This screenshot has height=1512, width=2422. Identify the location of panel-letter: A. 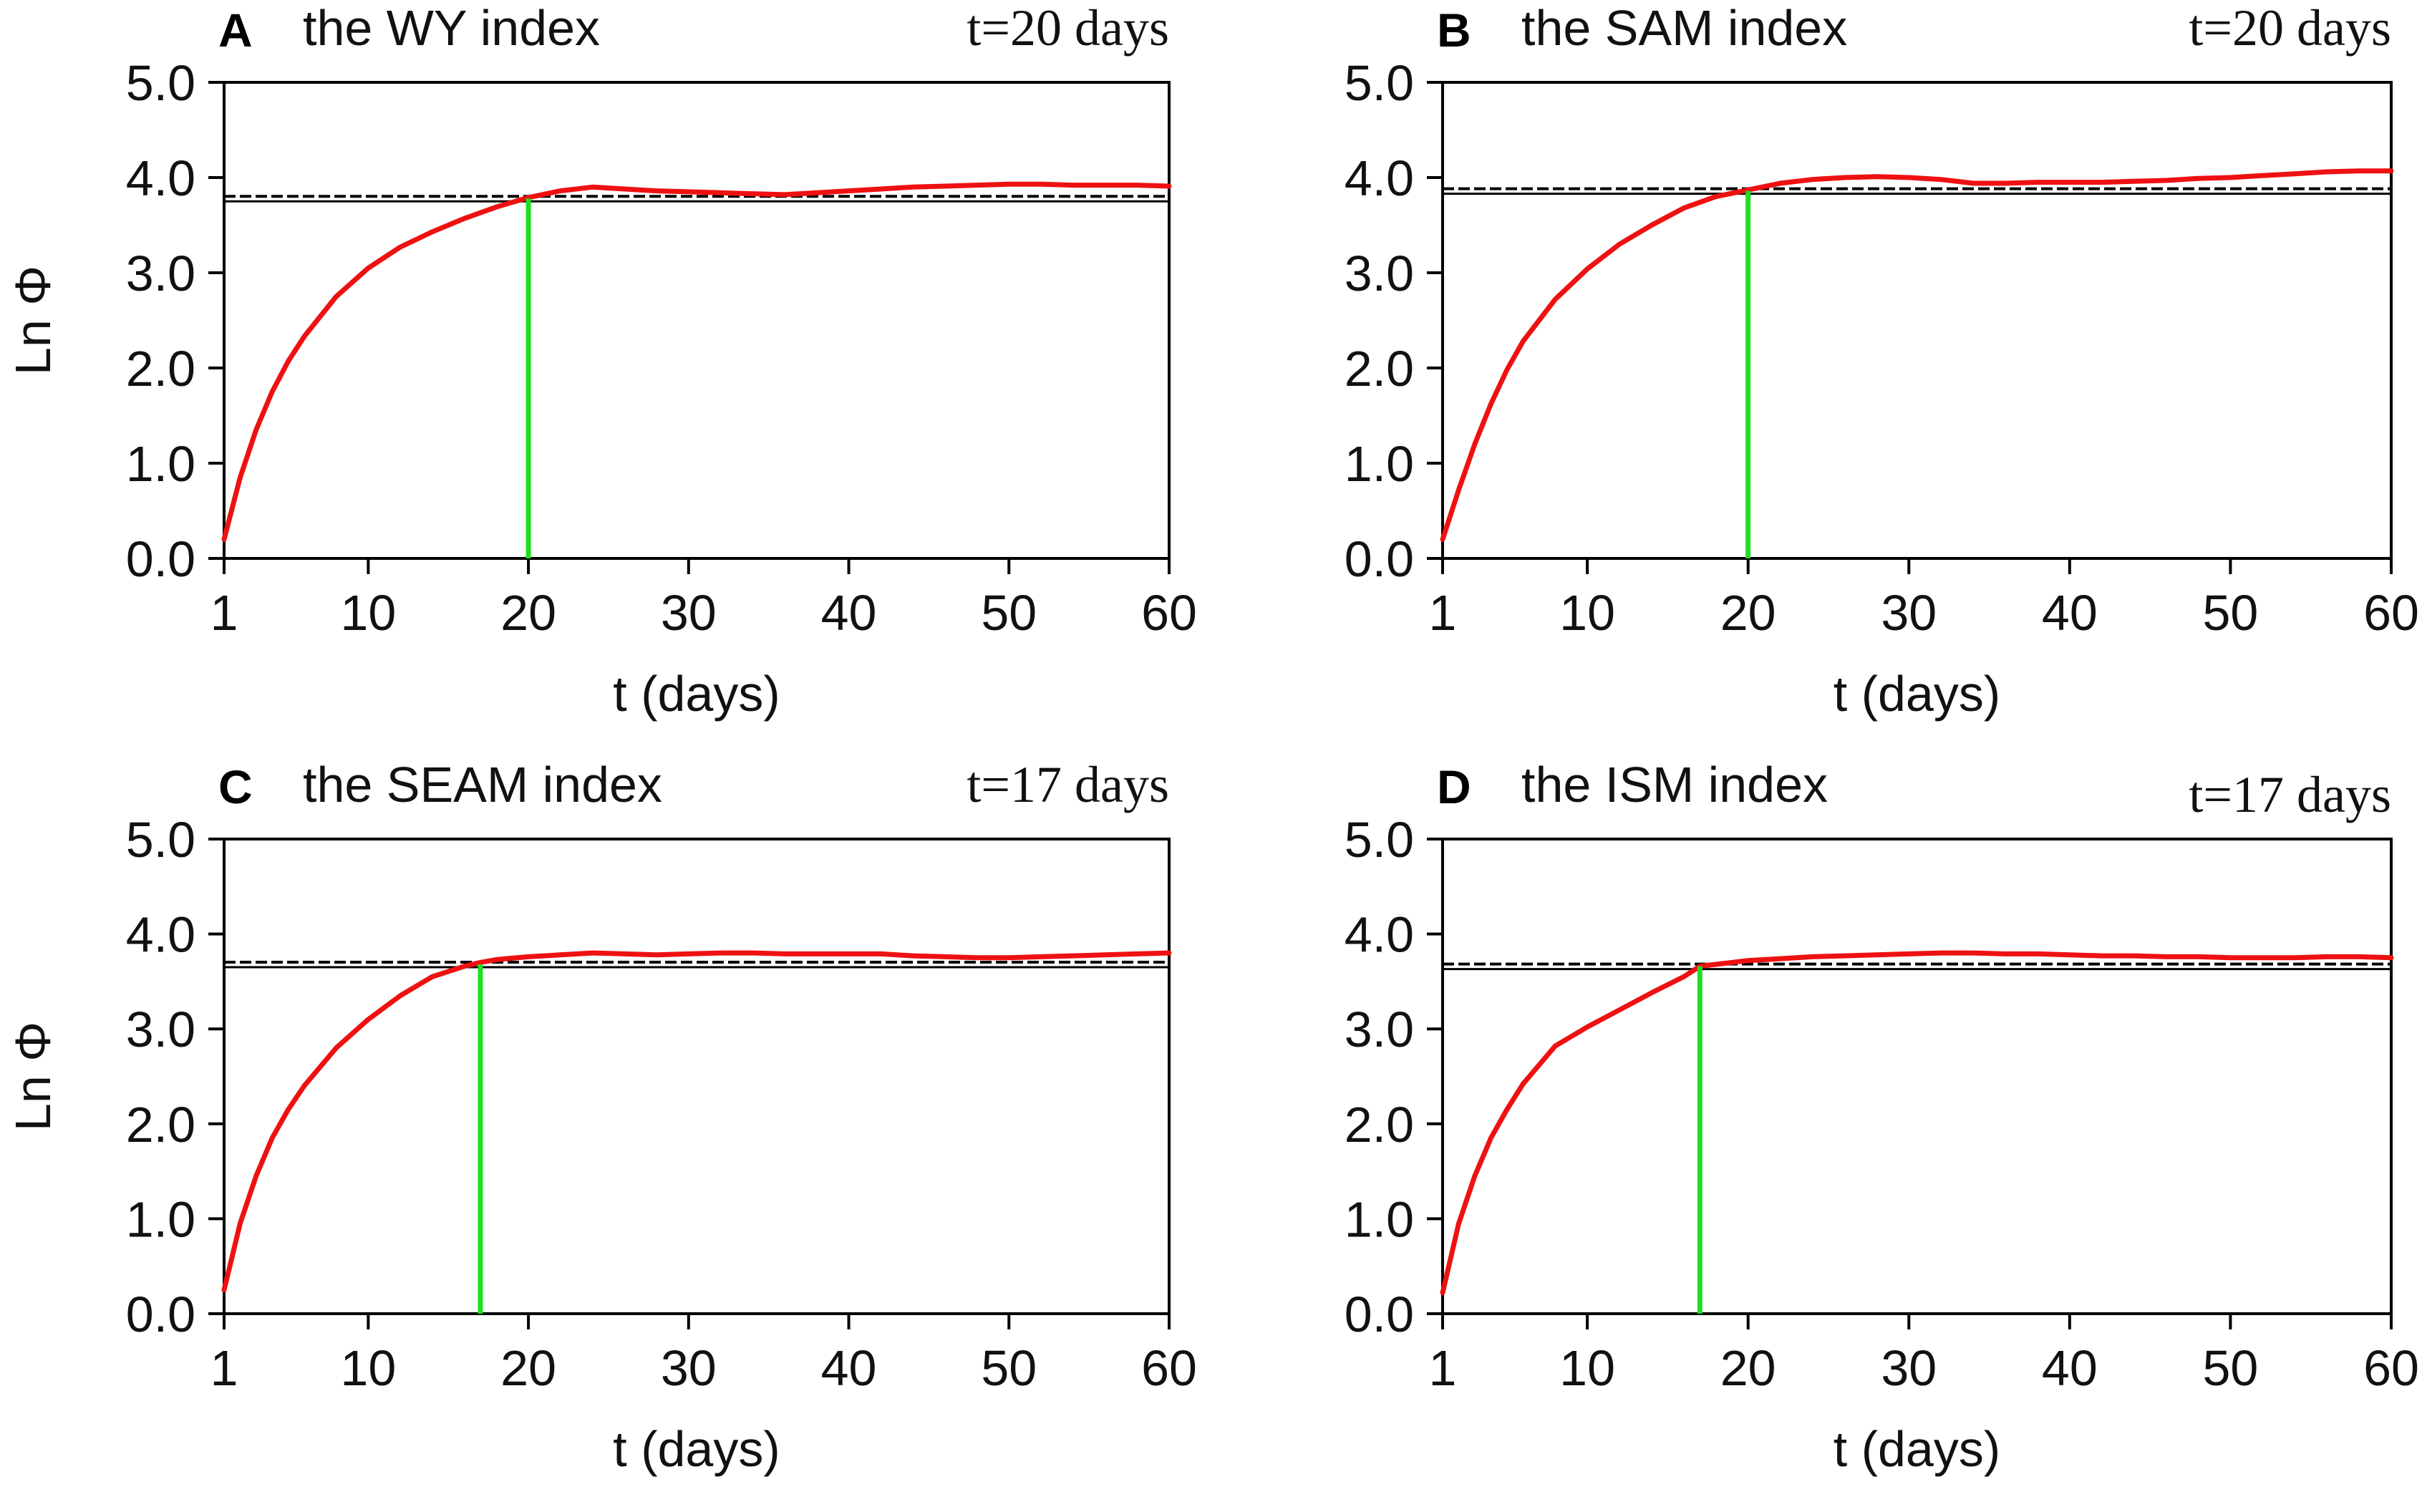
(235, 30).